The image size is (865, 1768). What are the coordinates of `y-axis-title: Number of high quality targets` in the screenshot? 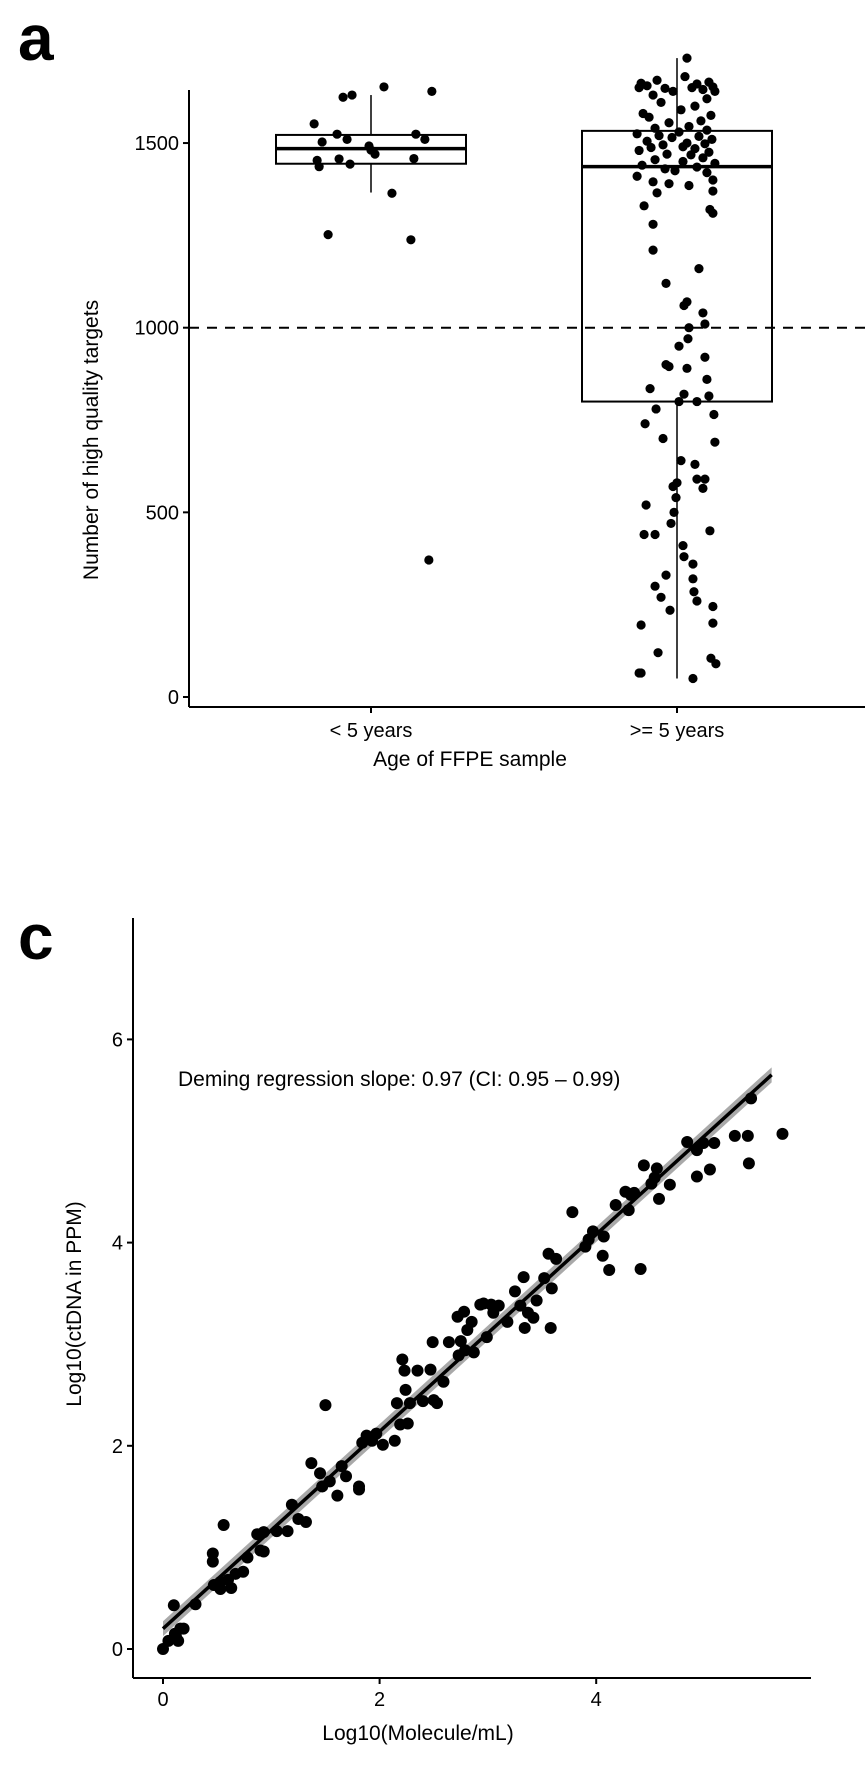 It's located at (91, 440).